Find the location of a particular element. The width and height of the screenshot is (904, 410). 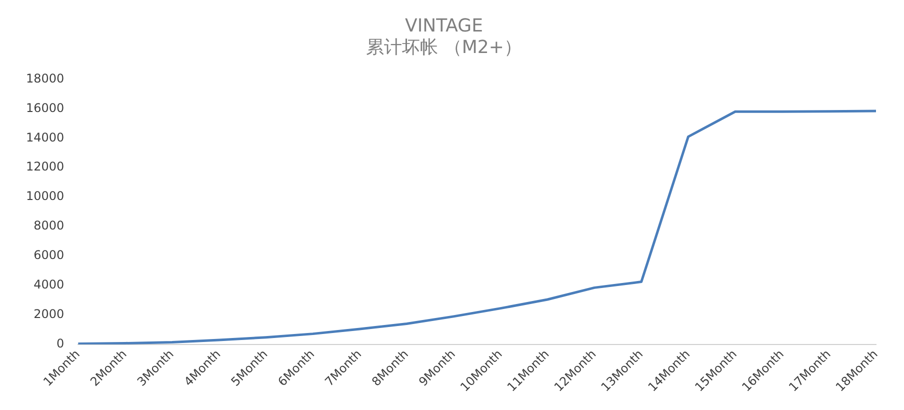

y-tick-label: 16000 is located at coordinates (45, 107).